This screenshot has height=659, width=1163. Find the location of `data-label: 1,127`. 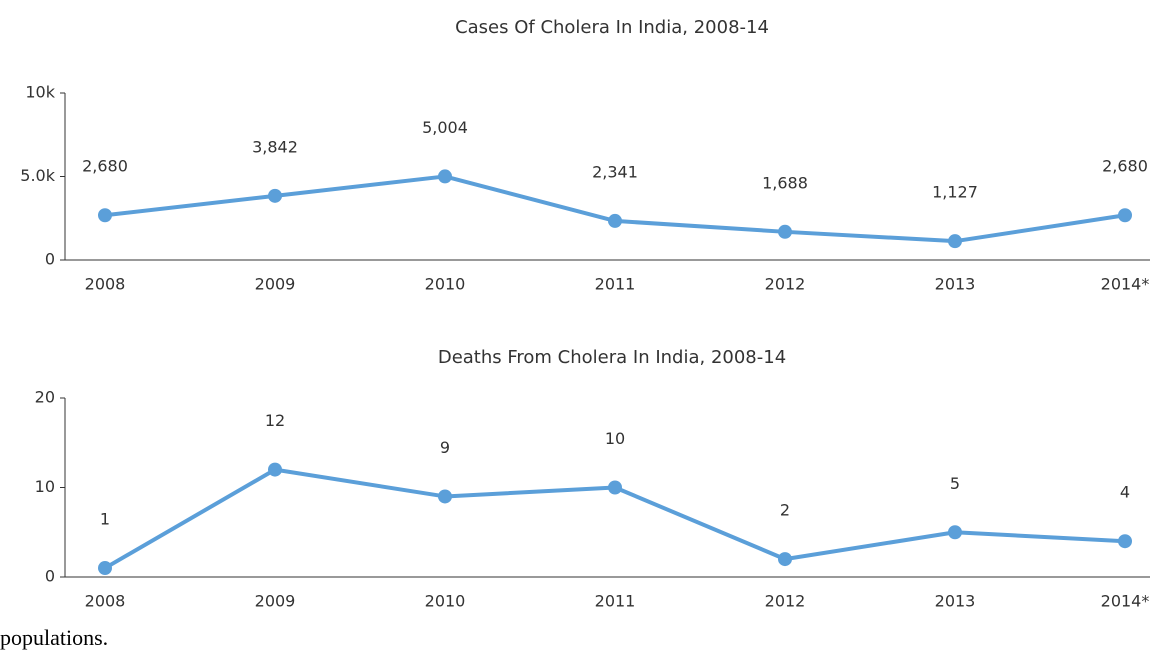

data-label: 1,127 is located at coordinates (955, 192).